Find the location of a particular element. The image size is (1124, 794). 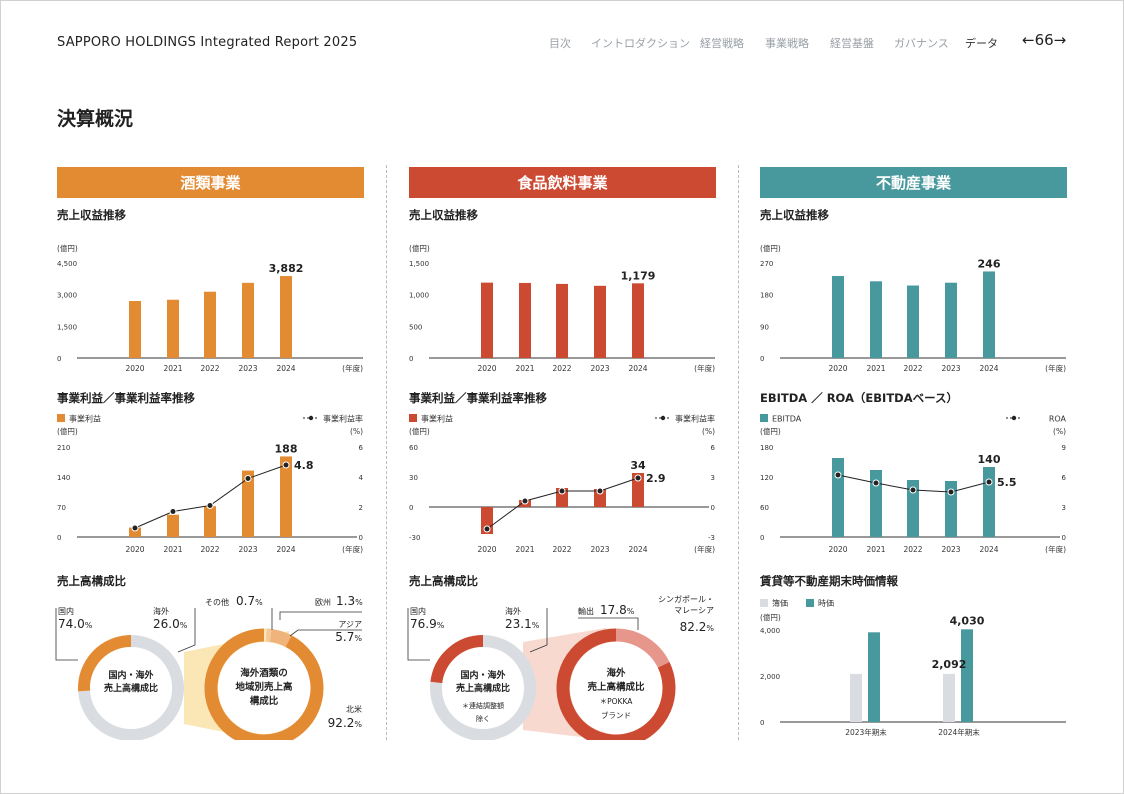

donut-center-label: 海外酒類の is located at coordinates (264, 673).